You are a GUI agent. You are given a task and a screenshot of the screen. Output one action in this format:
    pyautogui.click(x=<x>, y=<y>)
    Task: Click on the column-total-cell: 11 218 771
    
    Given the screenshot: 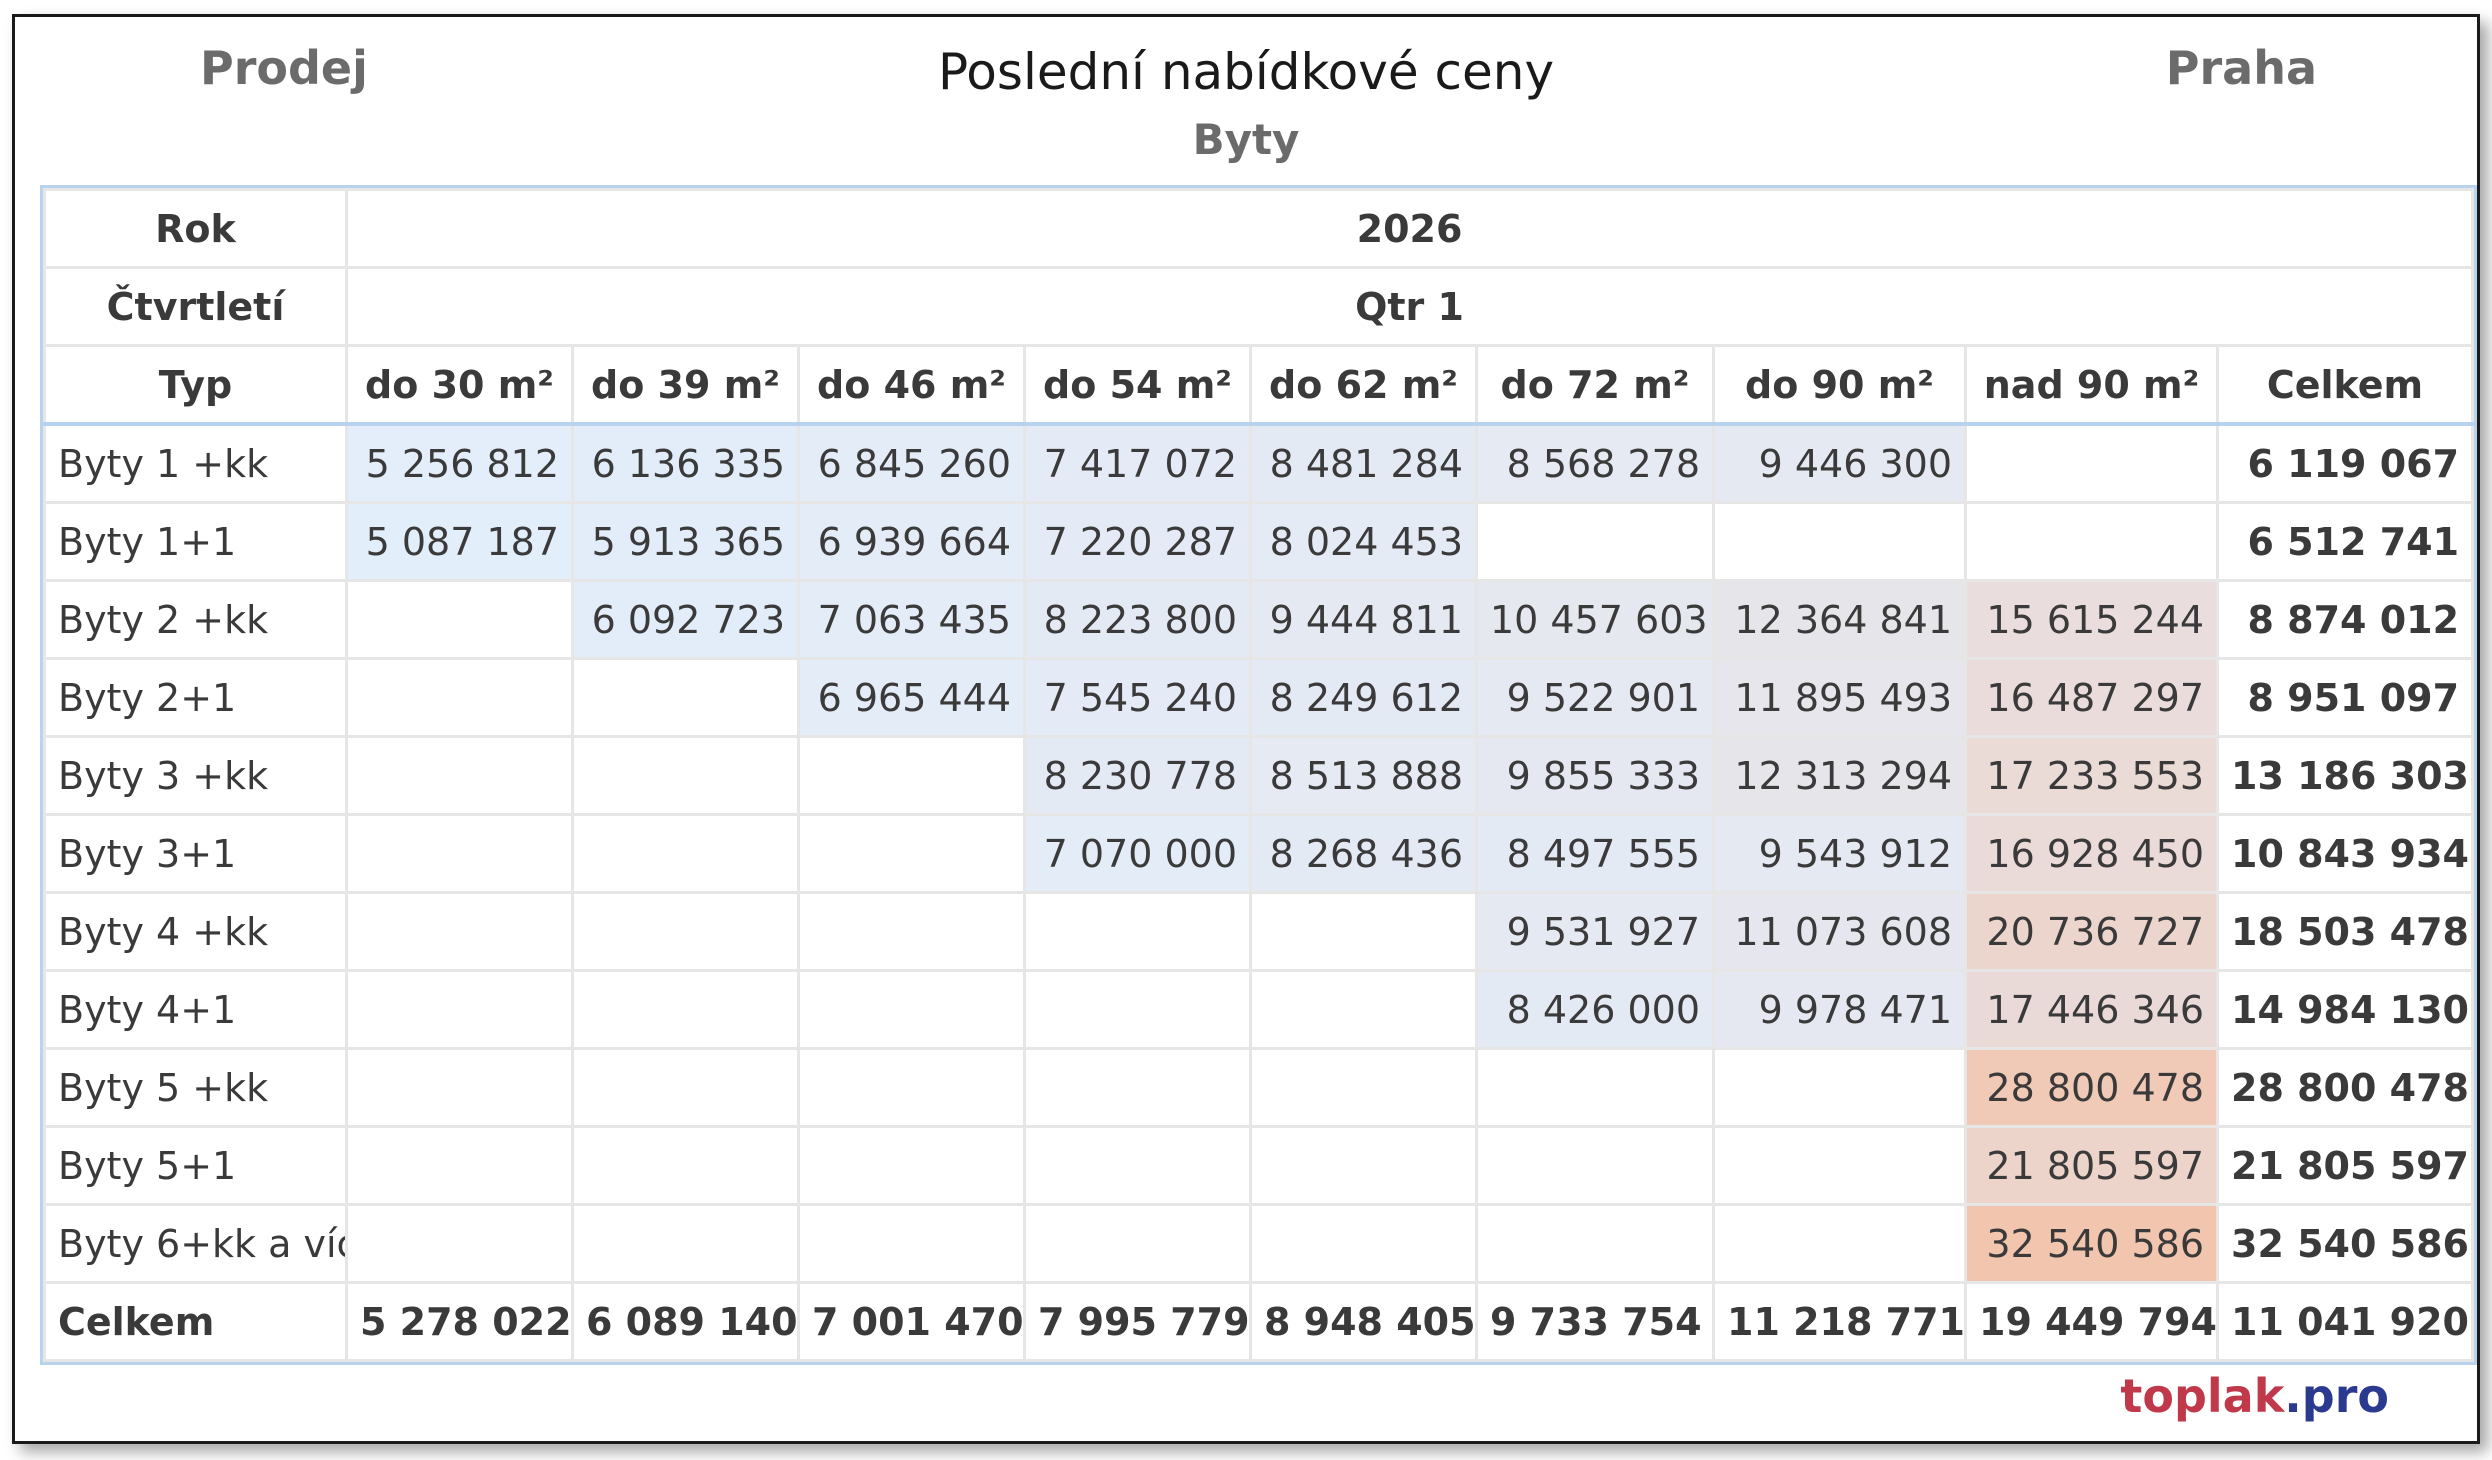 What is the action you would take?
    pyautogui.click(x=1839, y=1321)
    